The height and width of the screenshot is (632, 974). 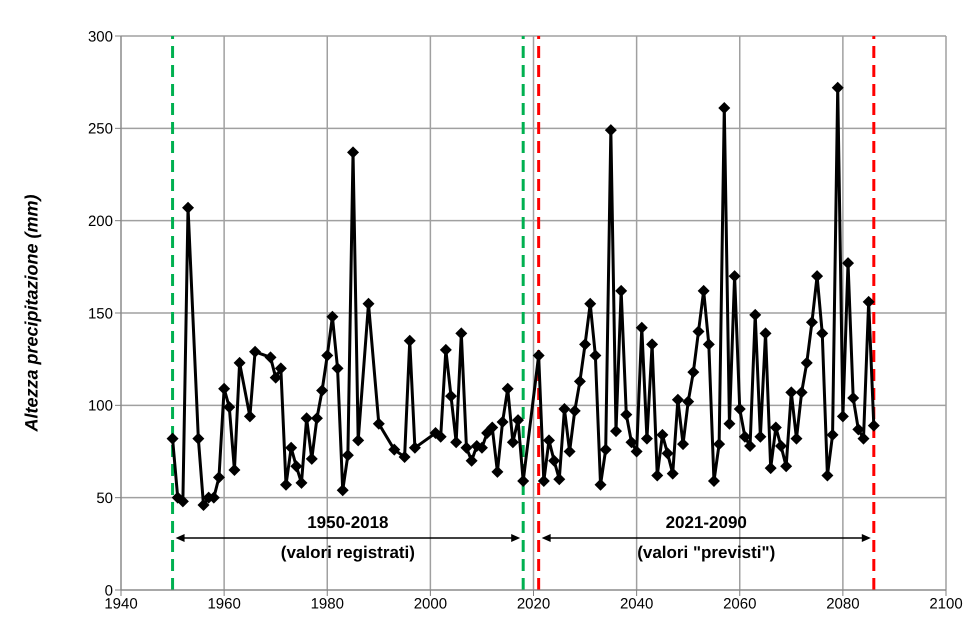 I want to click on annotation: 1950-2018 (valori registrati), so click(x=347, y=537).